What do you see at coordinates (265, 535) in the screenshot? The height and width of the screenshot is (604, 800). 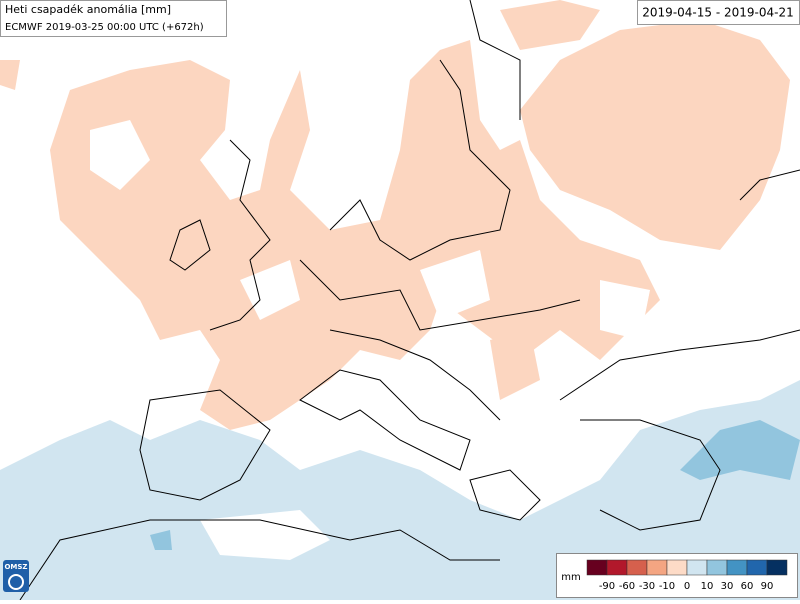 I see `near-normal-area` at bounding box center [265, 535].